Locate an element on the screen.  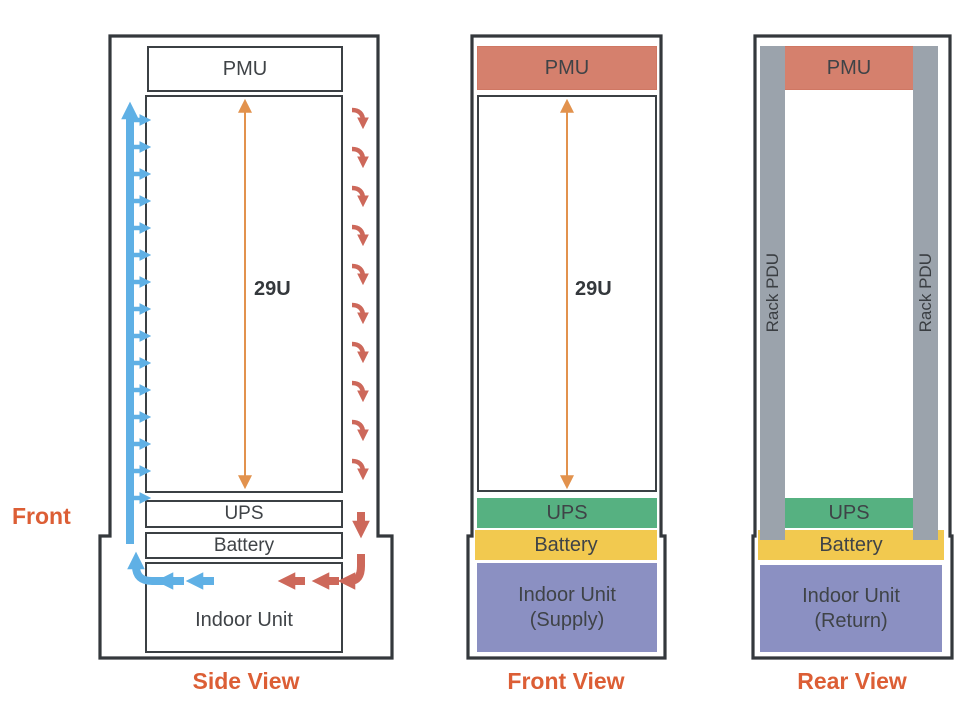
rear-indoor-unit-sublabel: (Return) is located at coordinates (851, 620).